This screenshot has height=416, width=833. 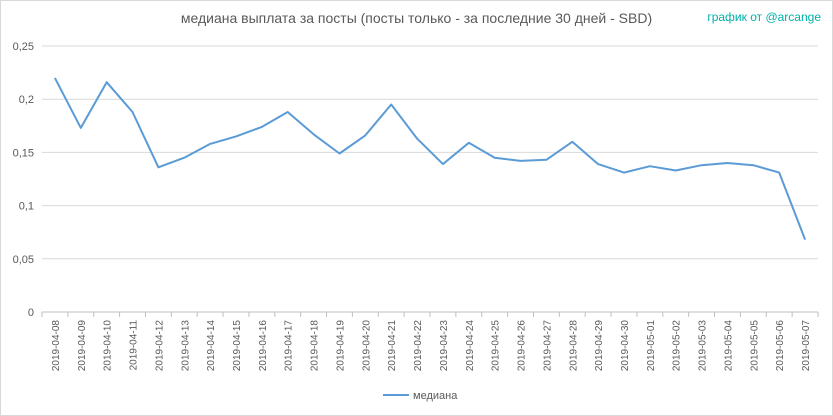 What do you see at coordinates (599, 346) in the screenshot?
I see `x-tick-label: 2019-04-29` at bounding box center [599, 346].